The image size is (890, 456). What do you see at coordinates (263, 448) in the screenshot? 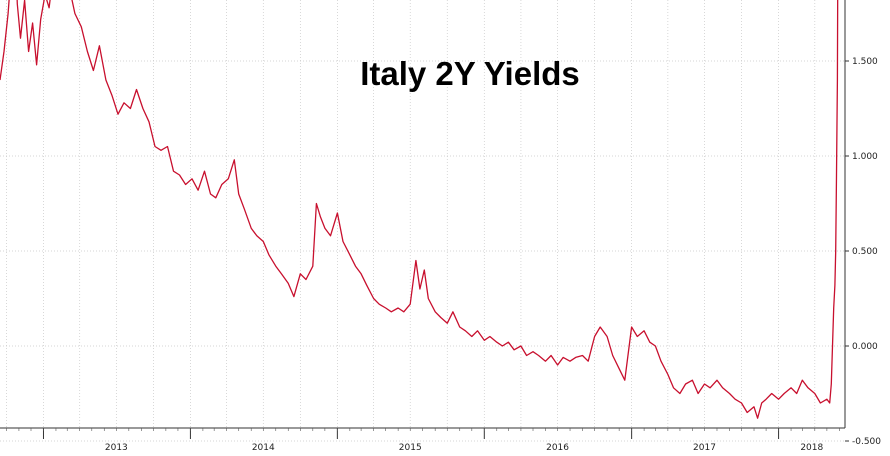
I see `x-tick-label: 2014` at bounding box center [263, 448].